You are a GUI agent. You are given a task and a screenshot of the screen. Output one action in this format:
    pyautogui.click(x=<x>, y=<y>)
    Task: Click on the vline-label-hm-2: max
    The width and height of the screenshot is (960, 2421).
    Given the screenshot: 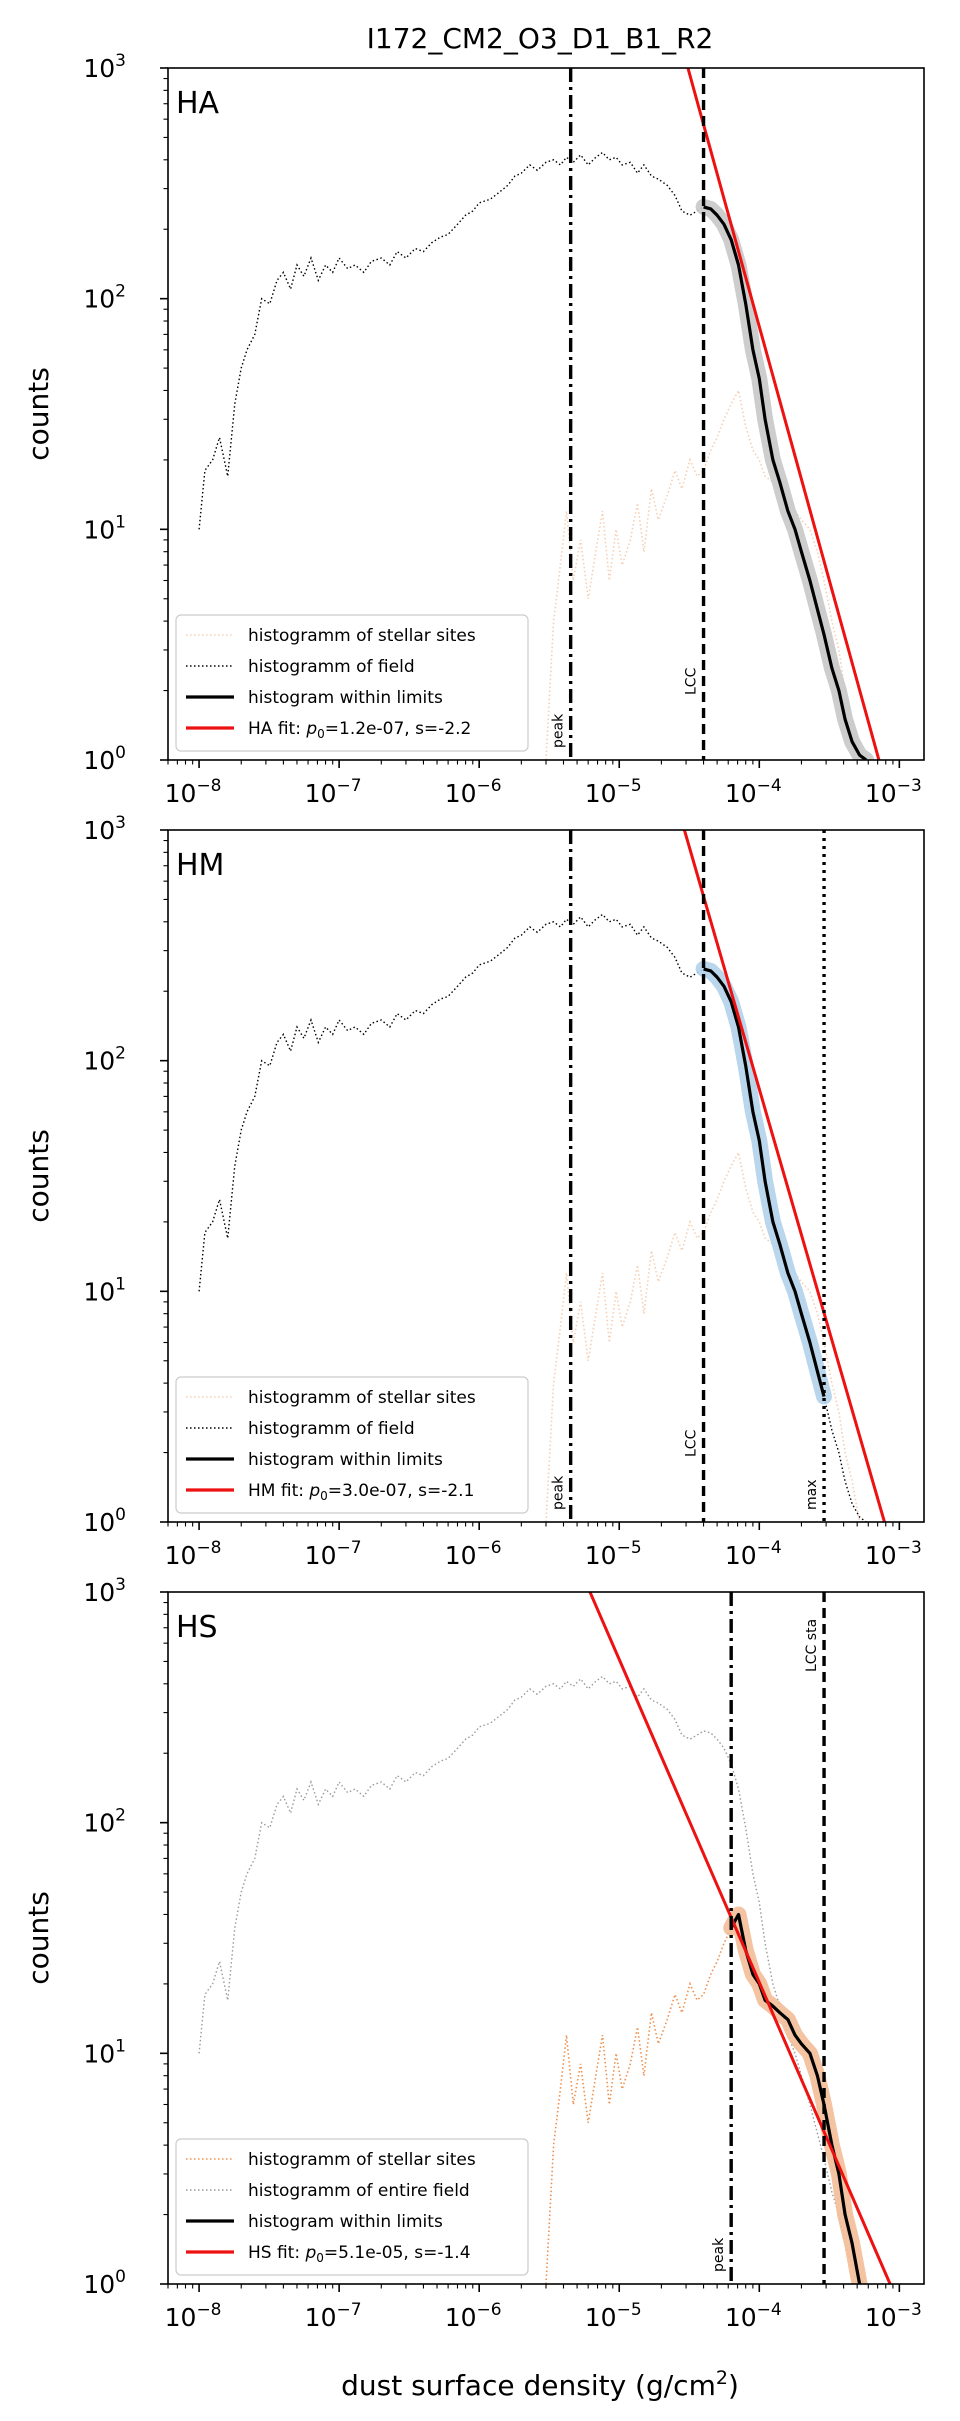 What is the action you would take?
    pyautogui.click(x=812, y=1494)
    